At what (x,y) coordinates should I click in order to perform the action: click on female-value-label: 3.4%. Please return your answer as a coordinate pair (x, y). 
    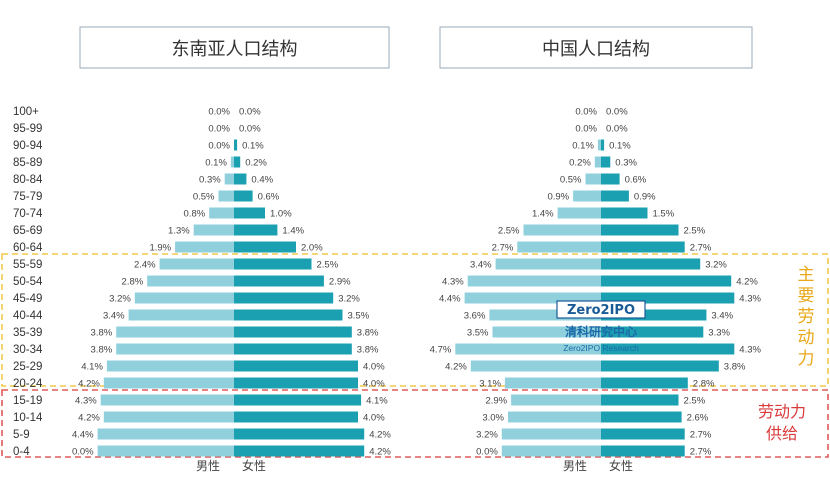
    Looking at the image, I should click on (722, 316).